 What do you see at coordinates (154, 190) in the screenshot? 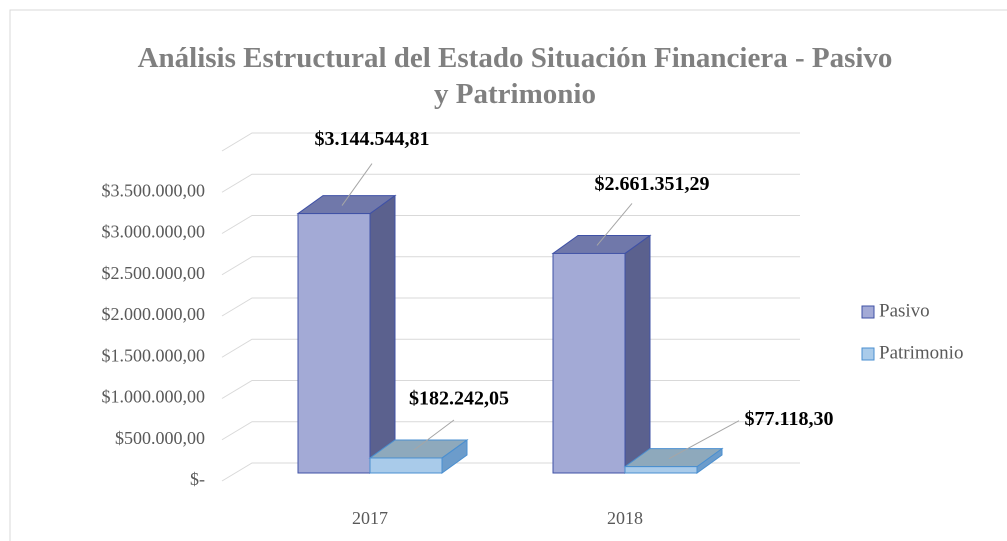
I see `y-tick-label: $3.500.000,00` at bounding box center [154, 190].